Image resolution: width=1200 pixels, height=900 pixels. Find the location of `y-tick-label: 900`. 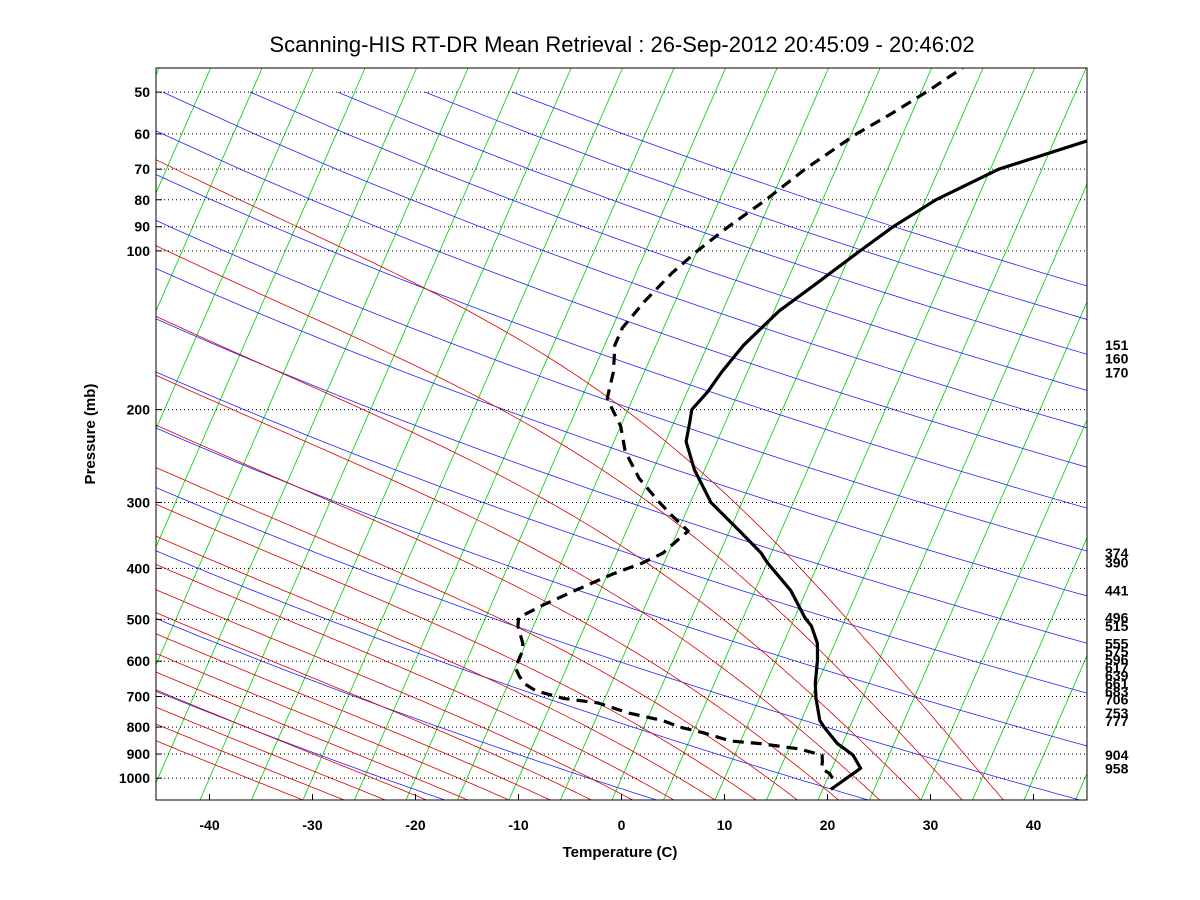

y-tick-label: 900 is located at coordinates (139, 754).